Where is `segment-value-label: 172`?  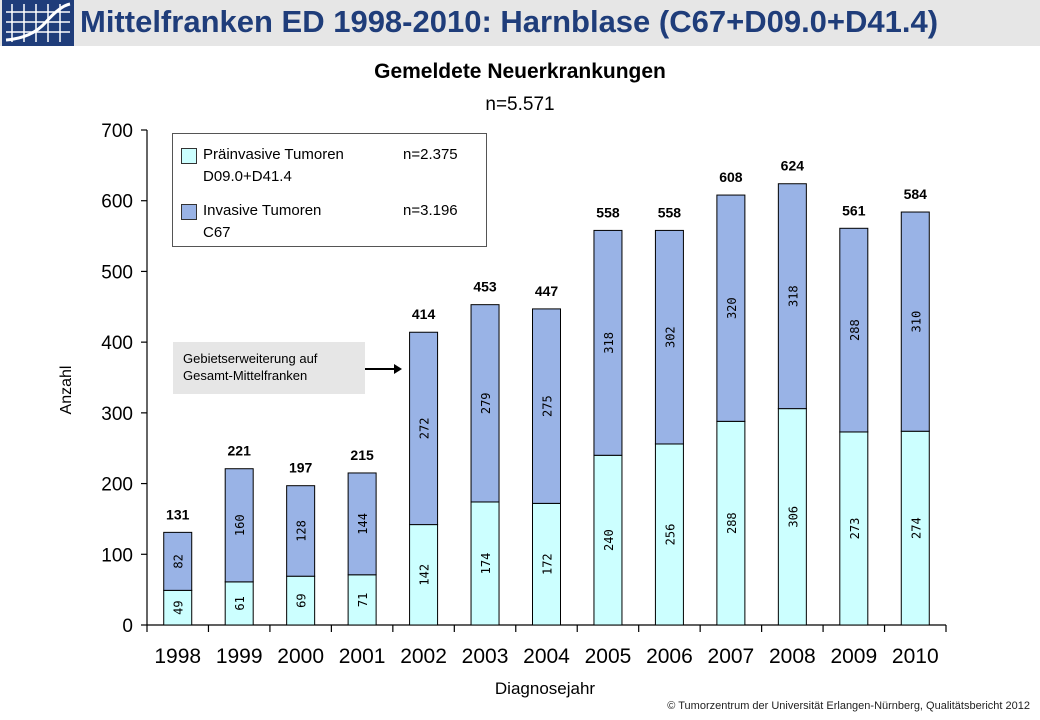 segment-value-label: 172 is located at coordinates (548, 564).